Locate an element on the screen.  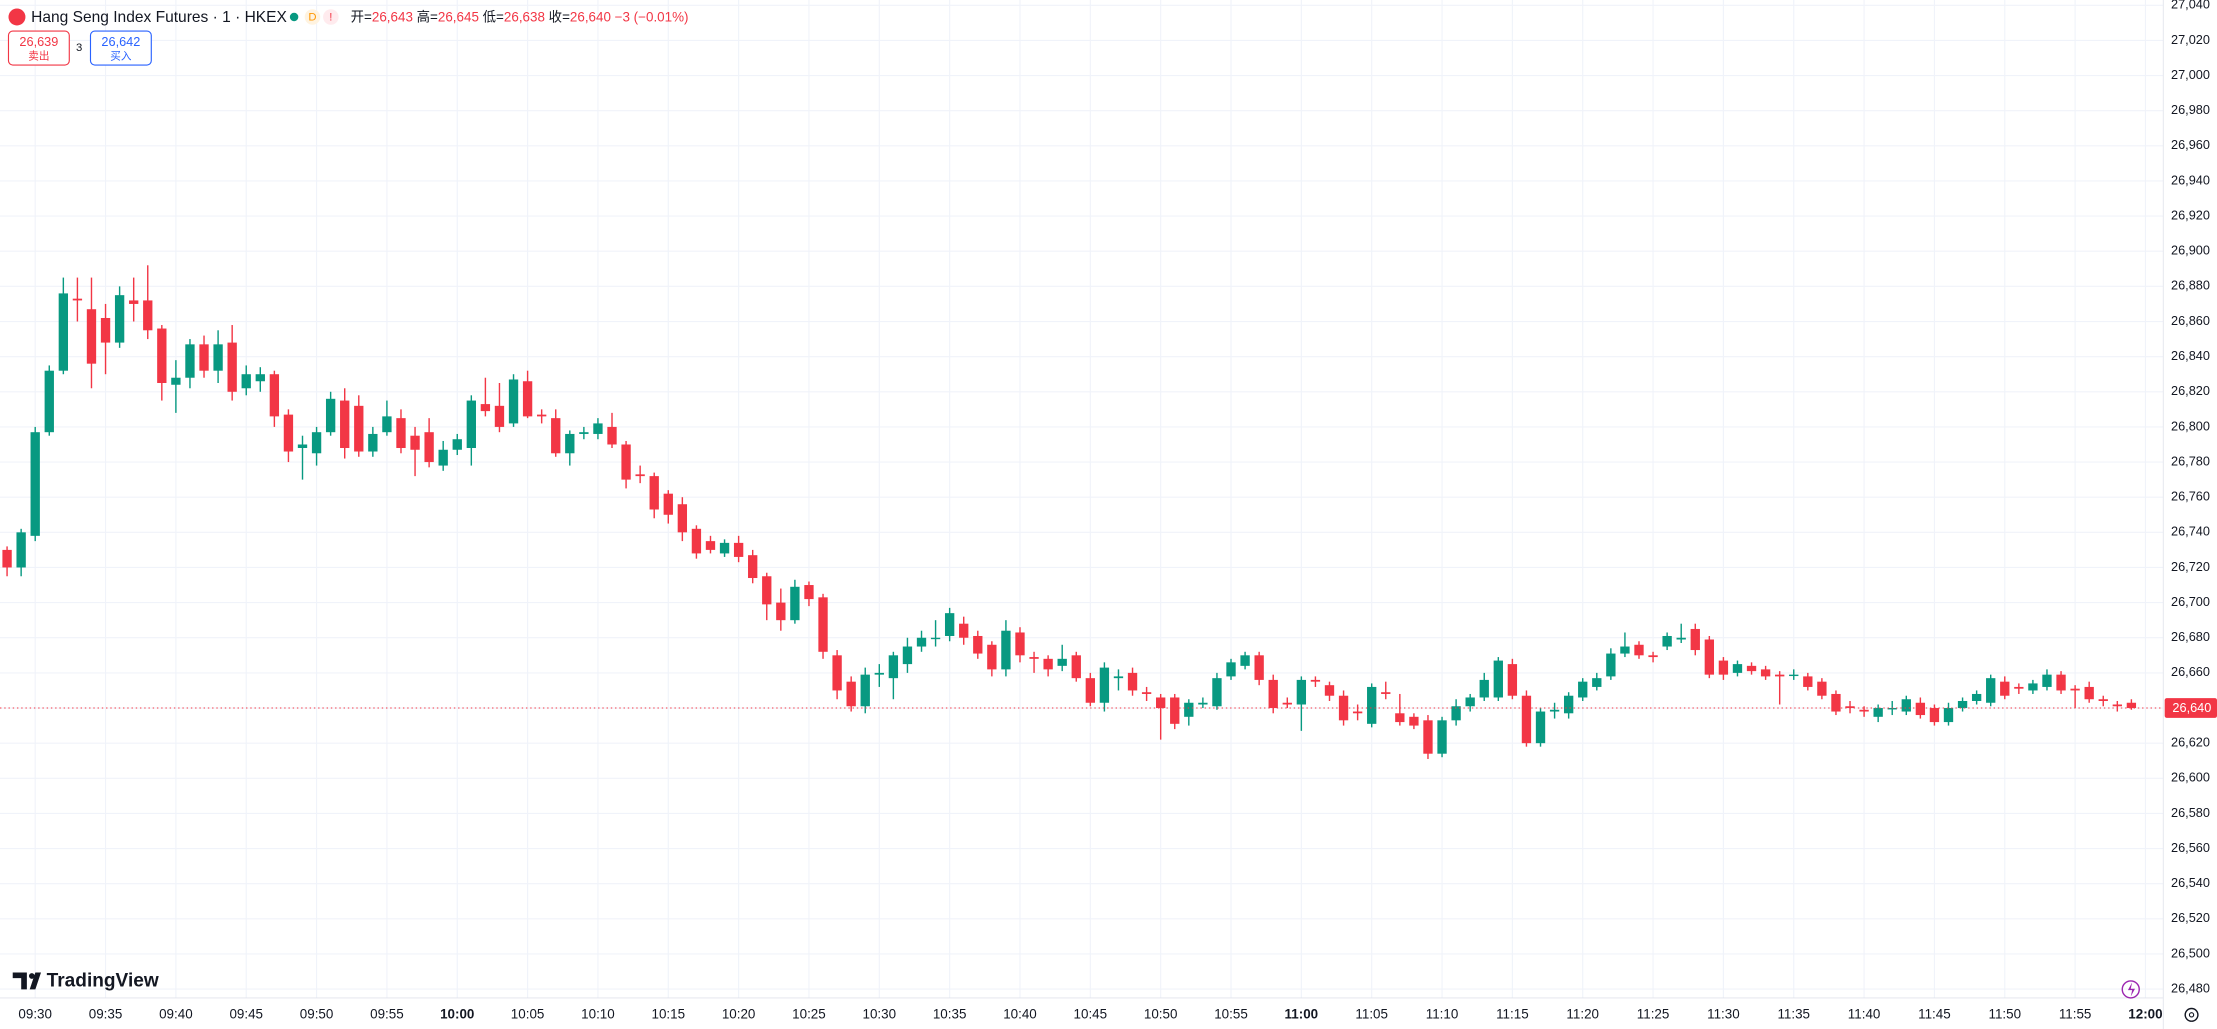
x-tick-label: 11:00 is located at coordinates (1302, 1013).